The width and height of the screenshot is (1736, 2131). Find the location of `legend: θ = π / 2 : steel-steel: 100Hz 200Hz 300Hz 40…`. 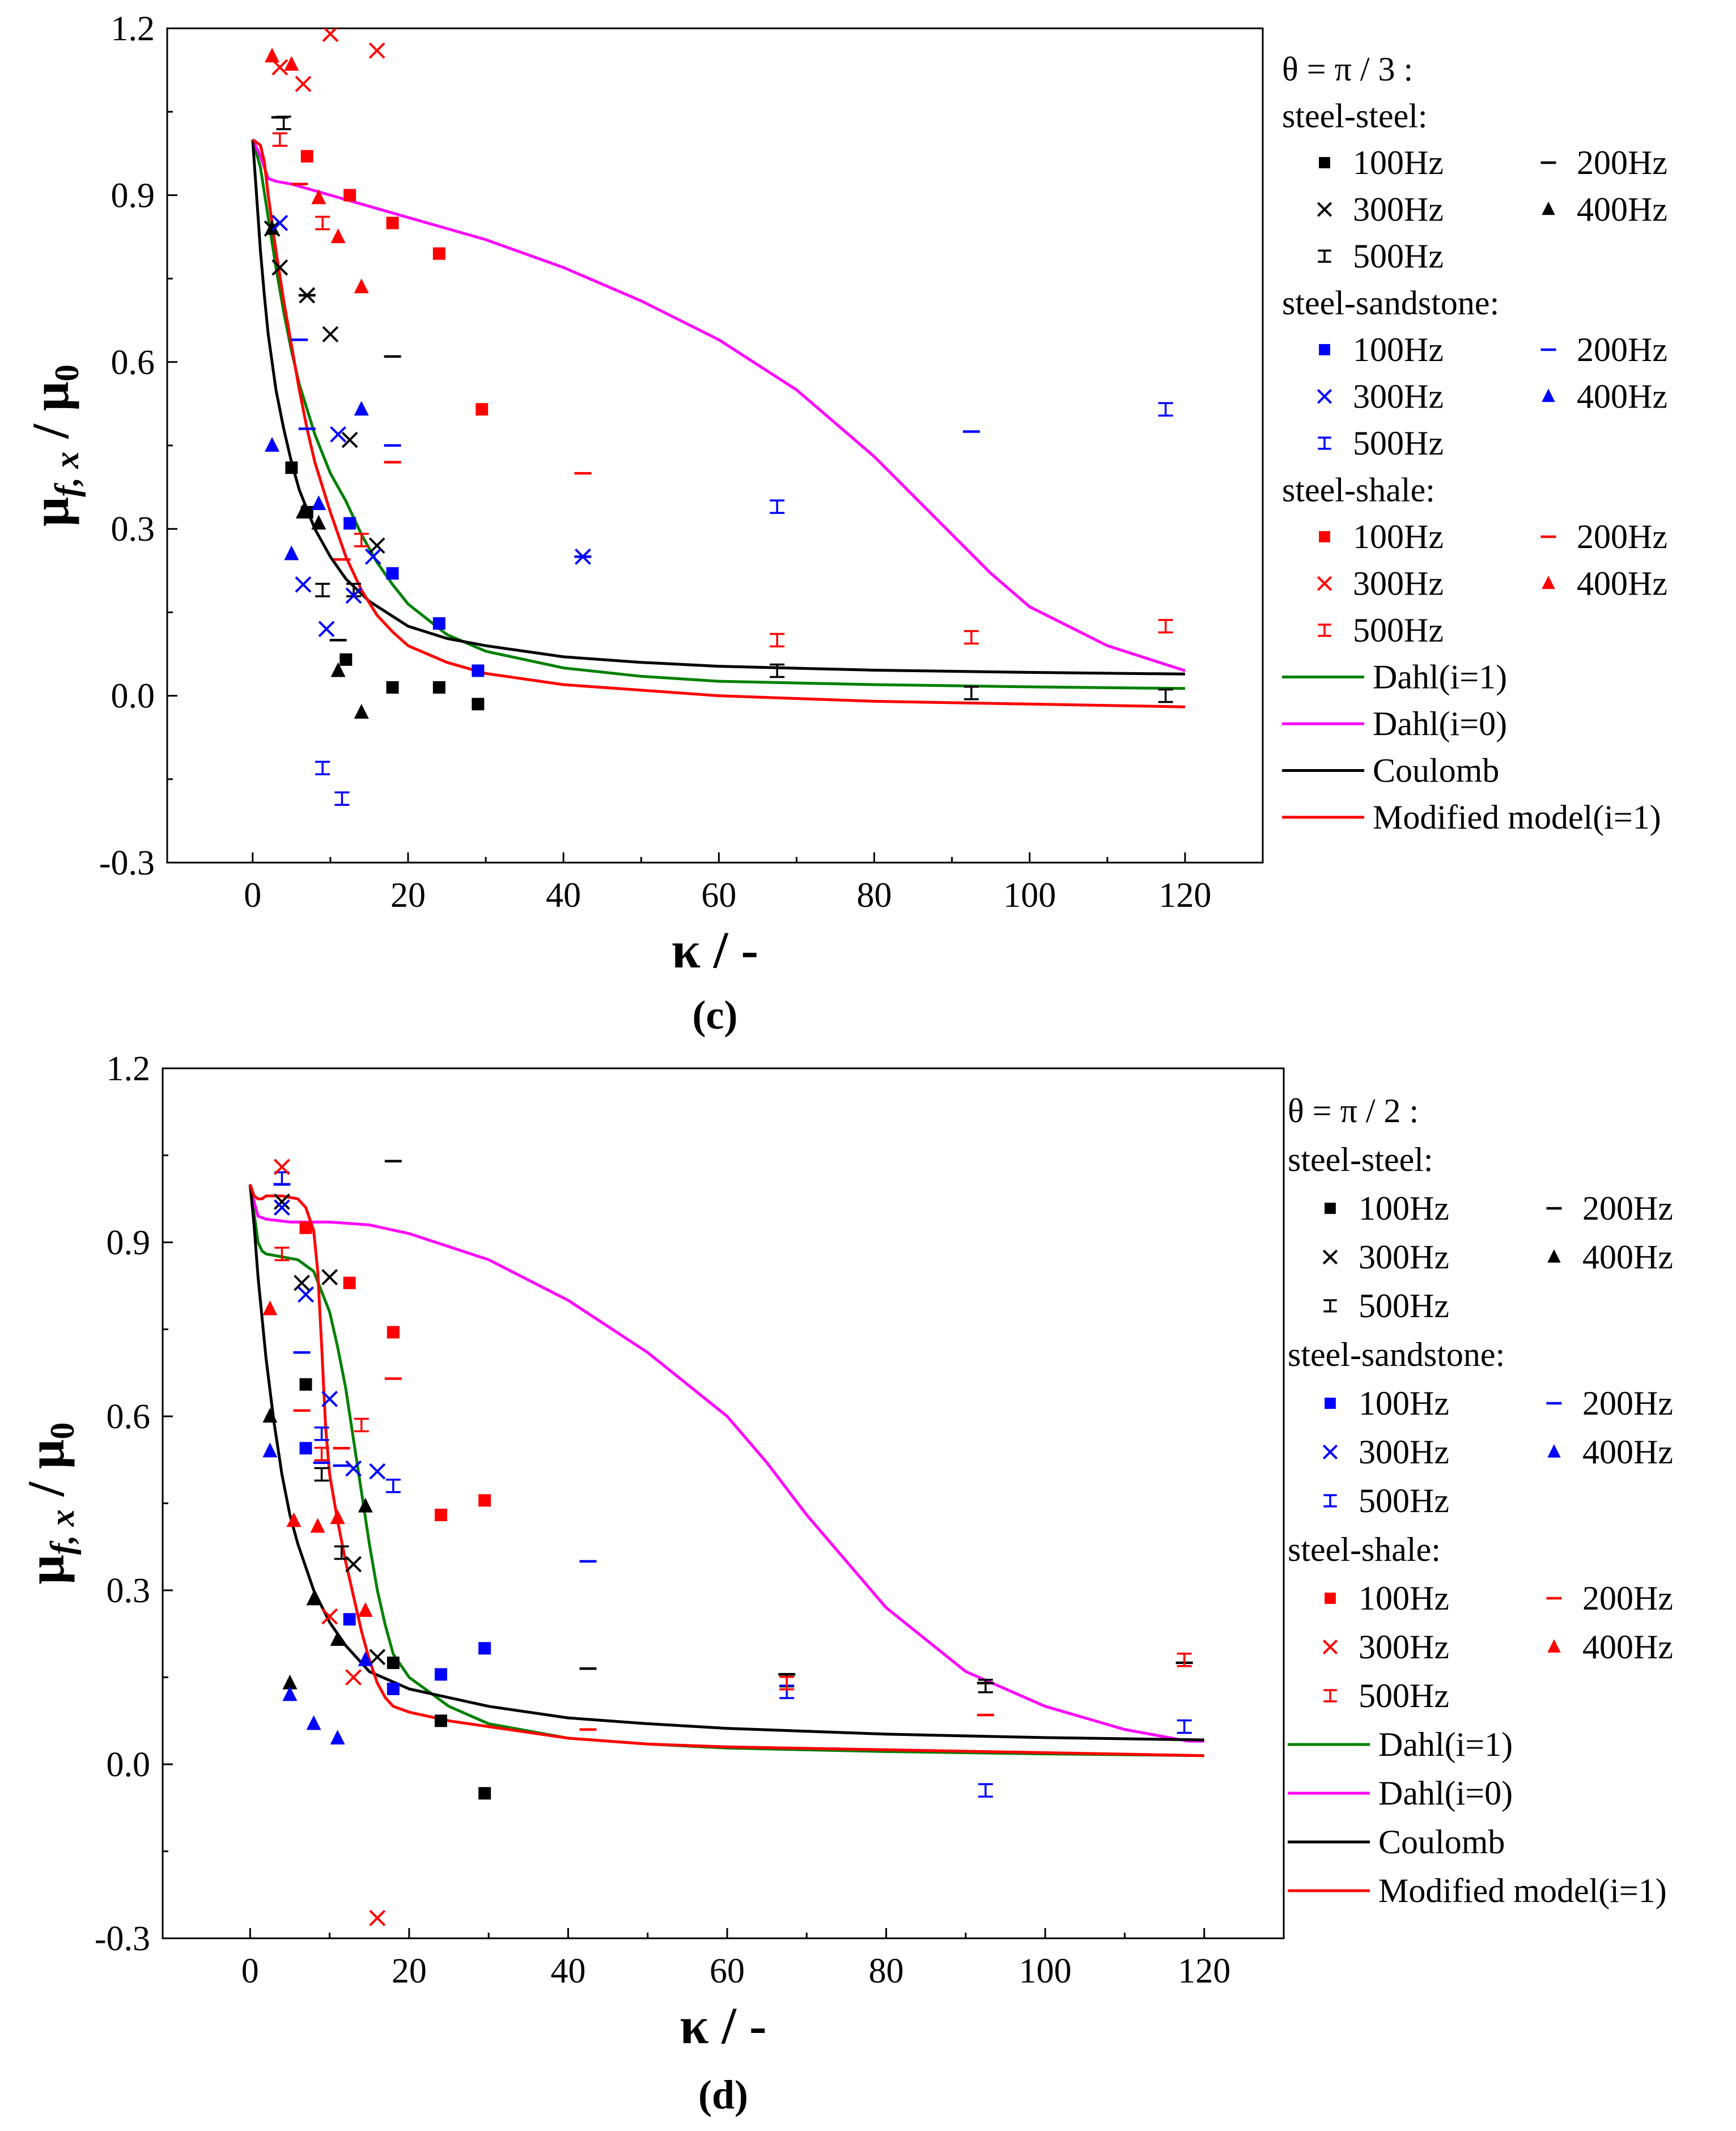

legend: θ = π / 2 : steel-steel: 100Hz 200Hz 300Hz 40… is located at coordinates (1480, 1500).